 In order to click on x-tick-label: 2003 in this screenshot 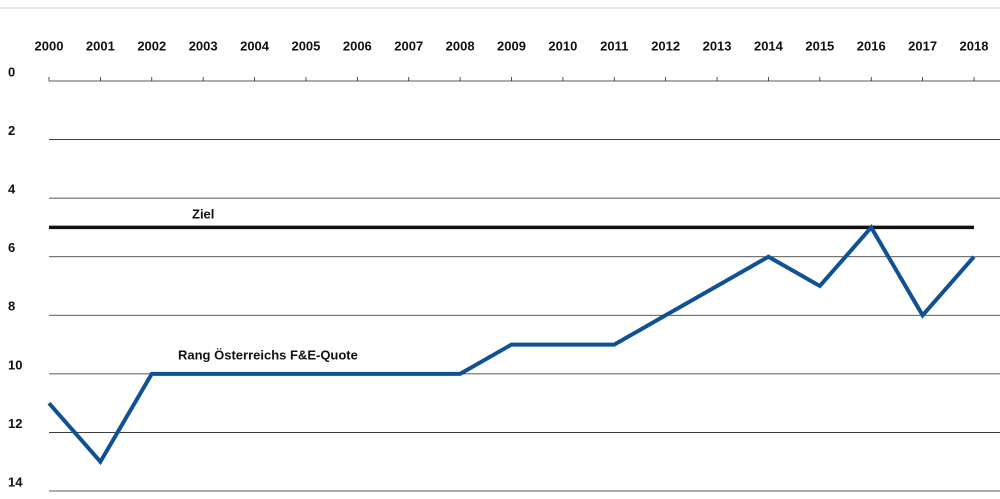, I will do `click(203, 45)`.